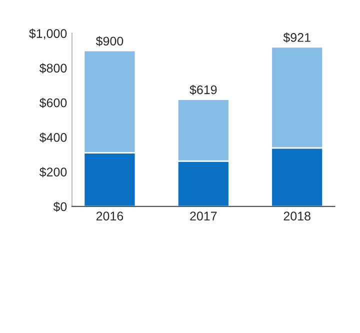  What do you see at coordinates (110, 41) in the screenshot?
I see `total-label: $900` at bounding box center [110, 41].